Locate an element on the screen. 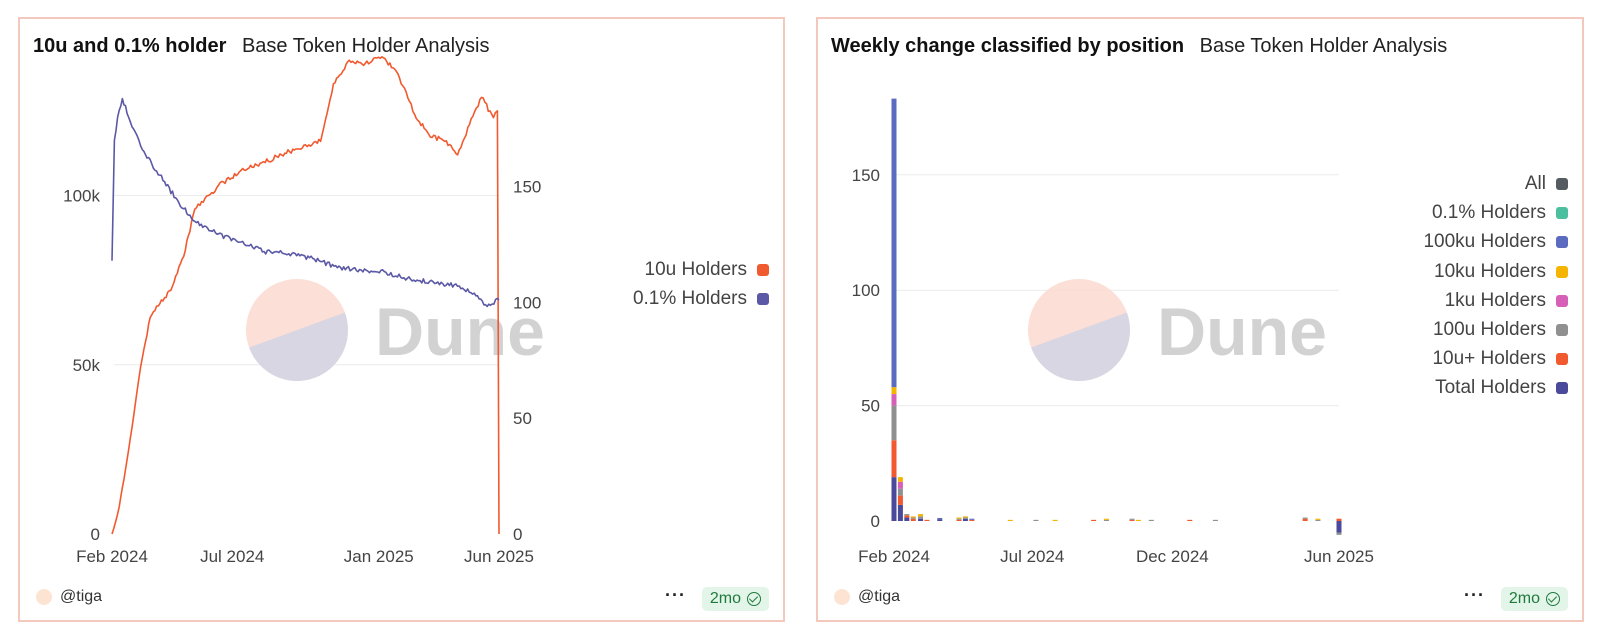 The height and width of the screenshot is (640, 1600). check-circle-icon is located at coordinates (754, 599).